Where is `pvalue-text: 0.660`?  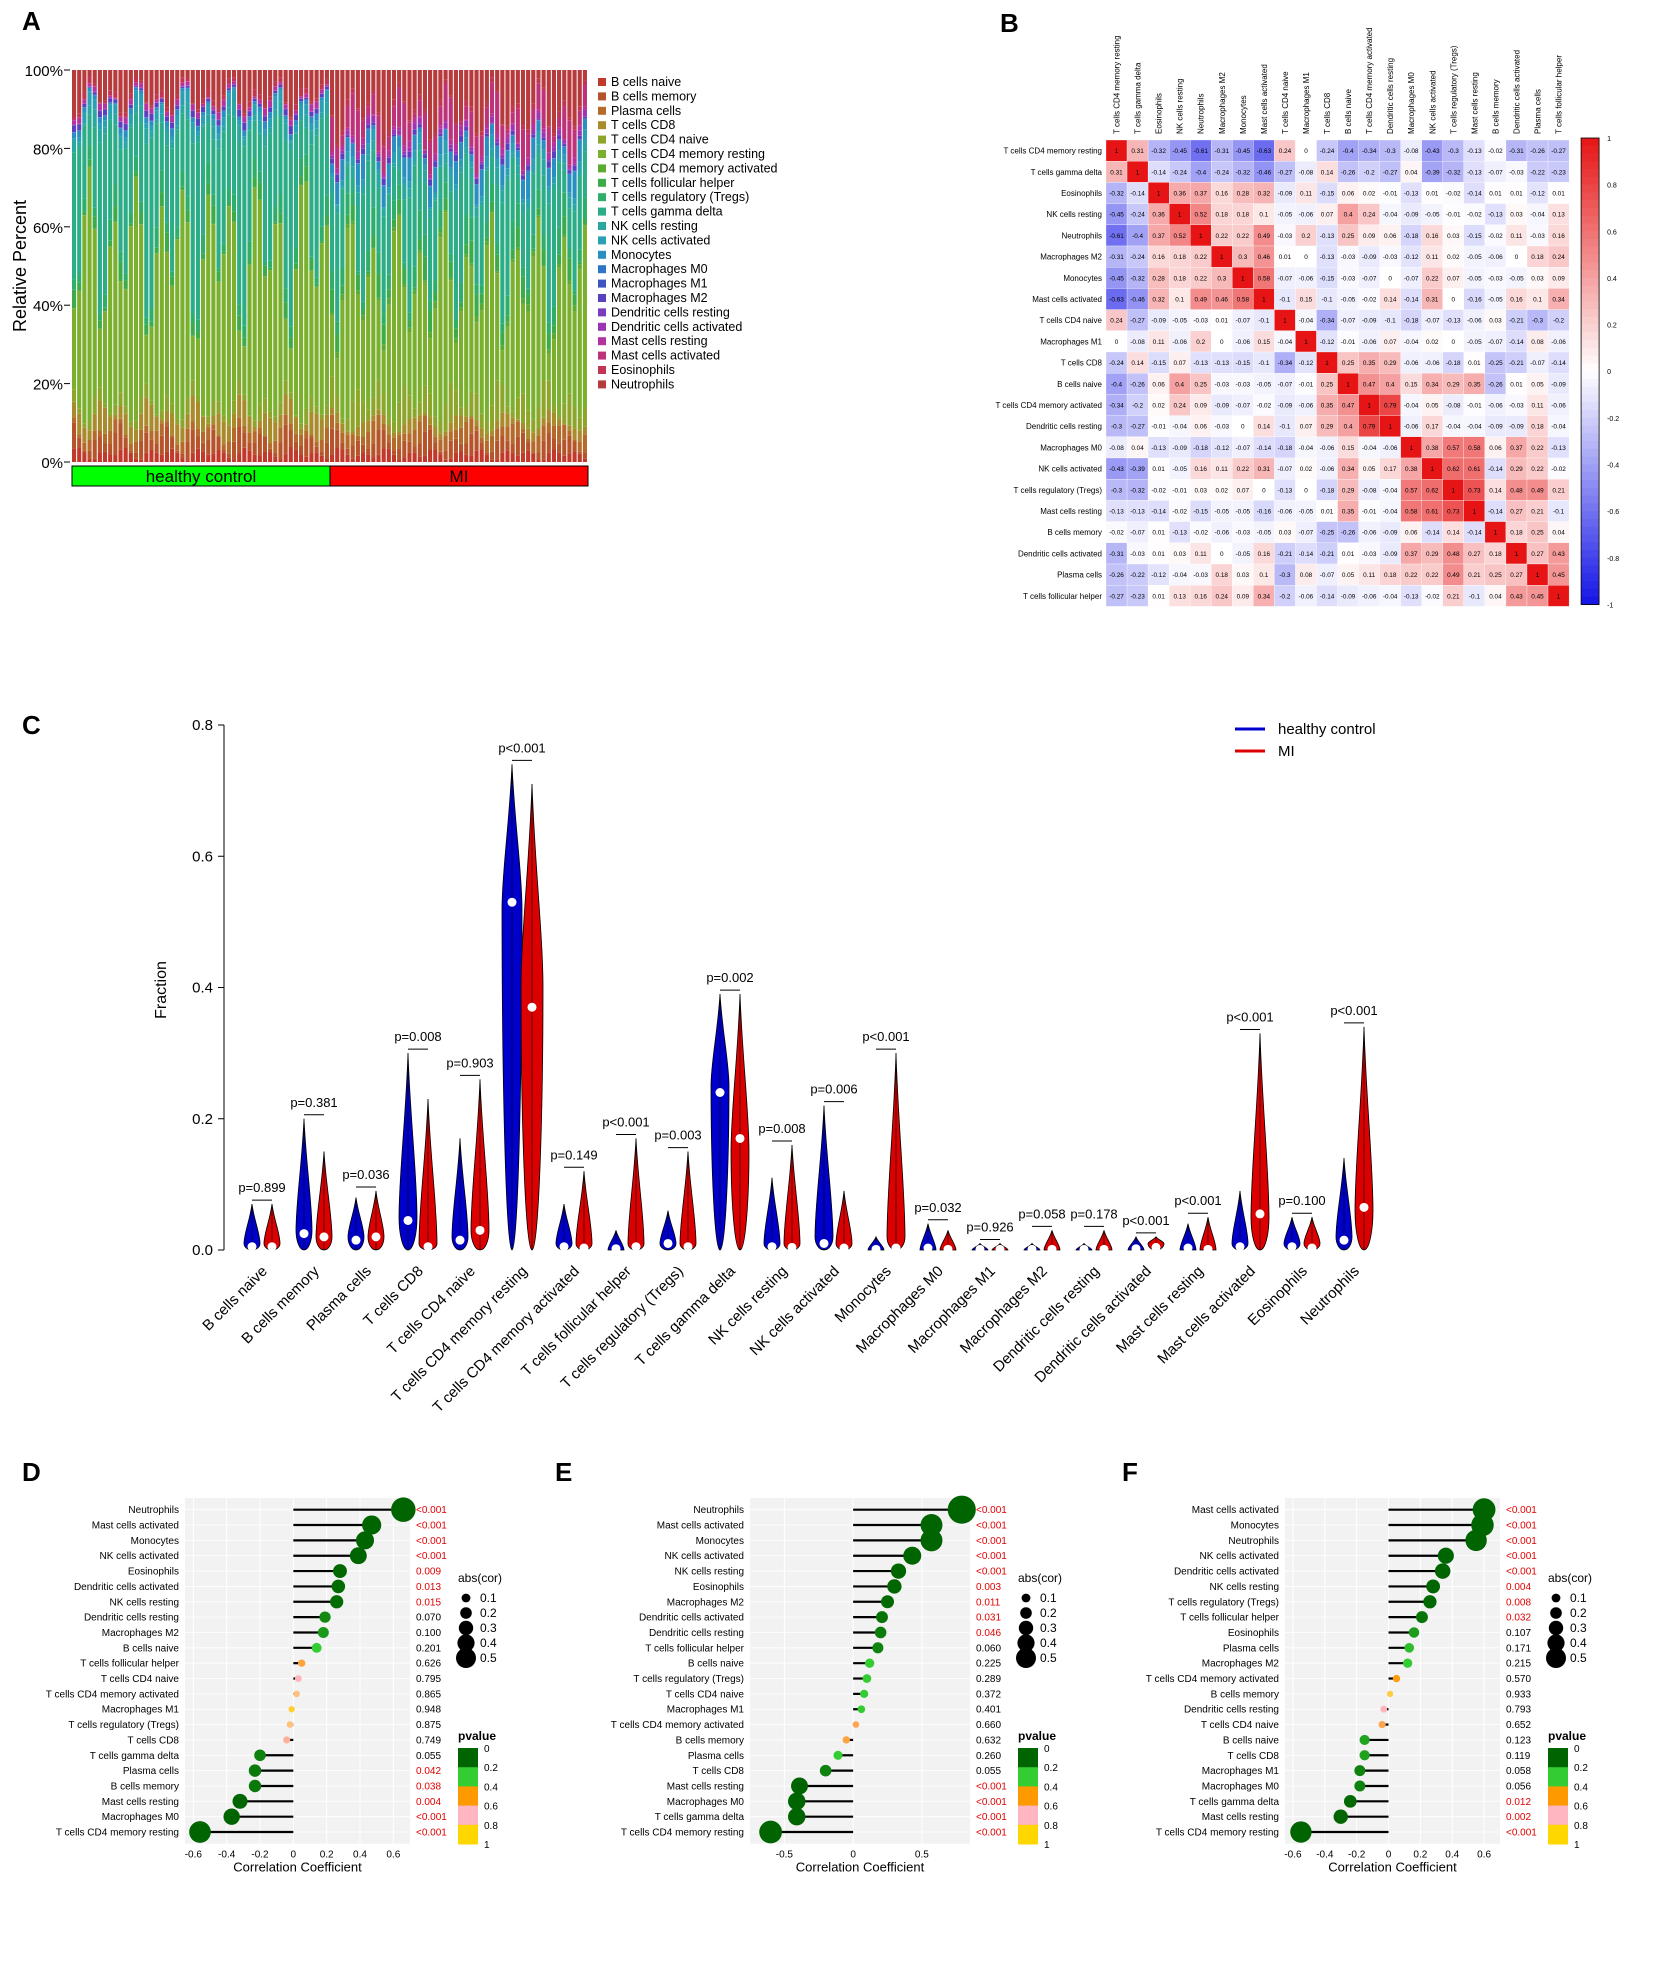
pvalue-text: 0.660 is located at coordinates (988, 1725).